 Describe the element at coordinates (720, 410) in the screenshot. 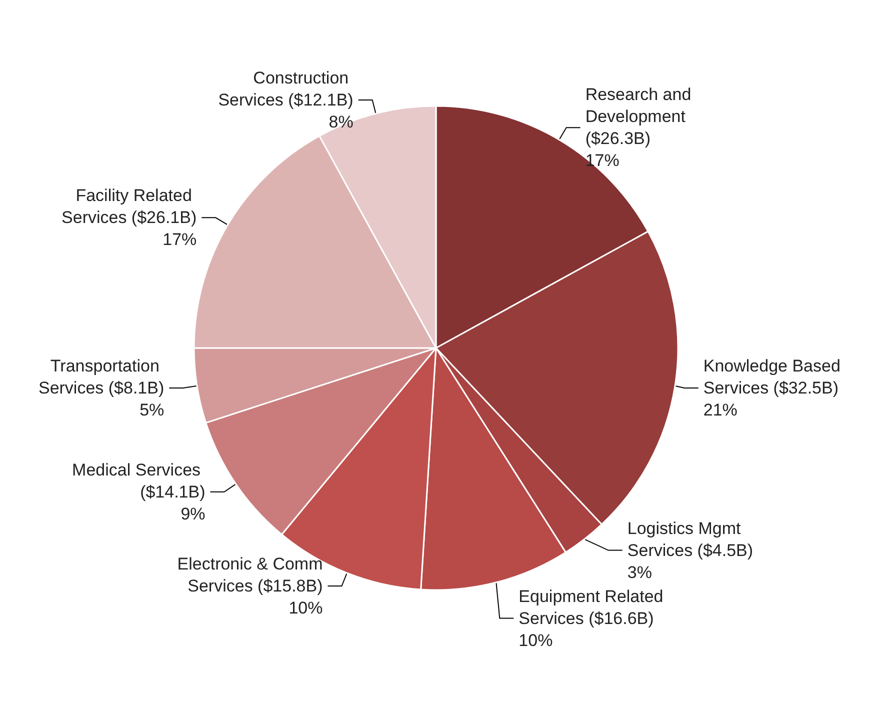

I see `data-label: 21%` at that location.